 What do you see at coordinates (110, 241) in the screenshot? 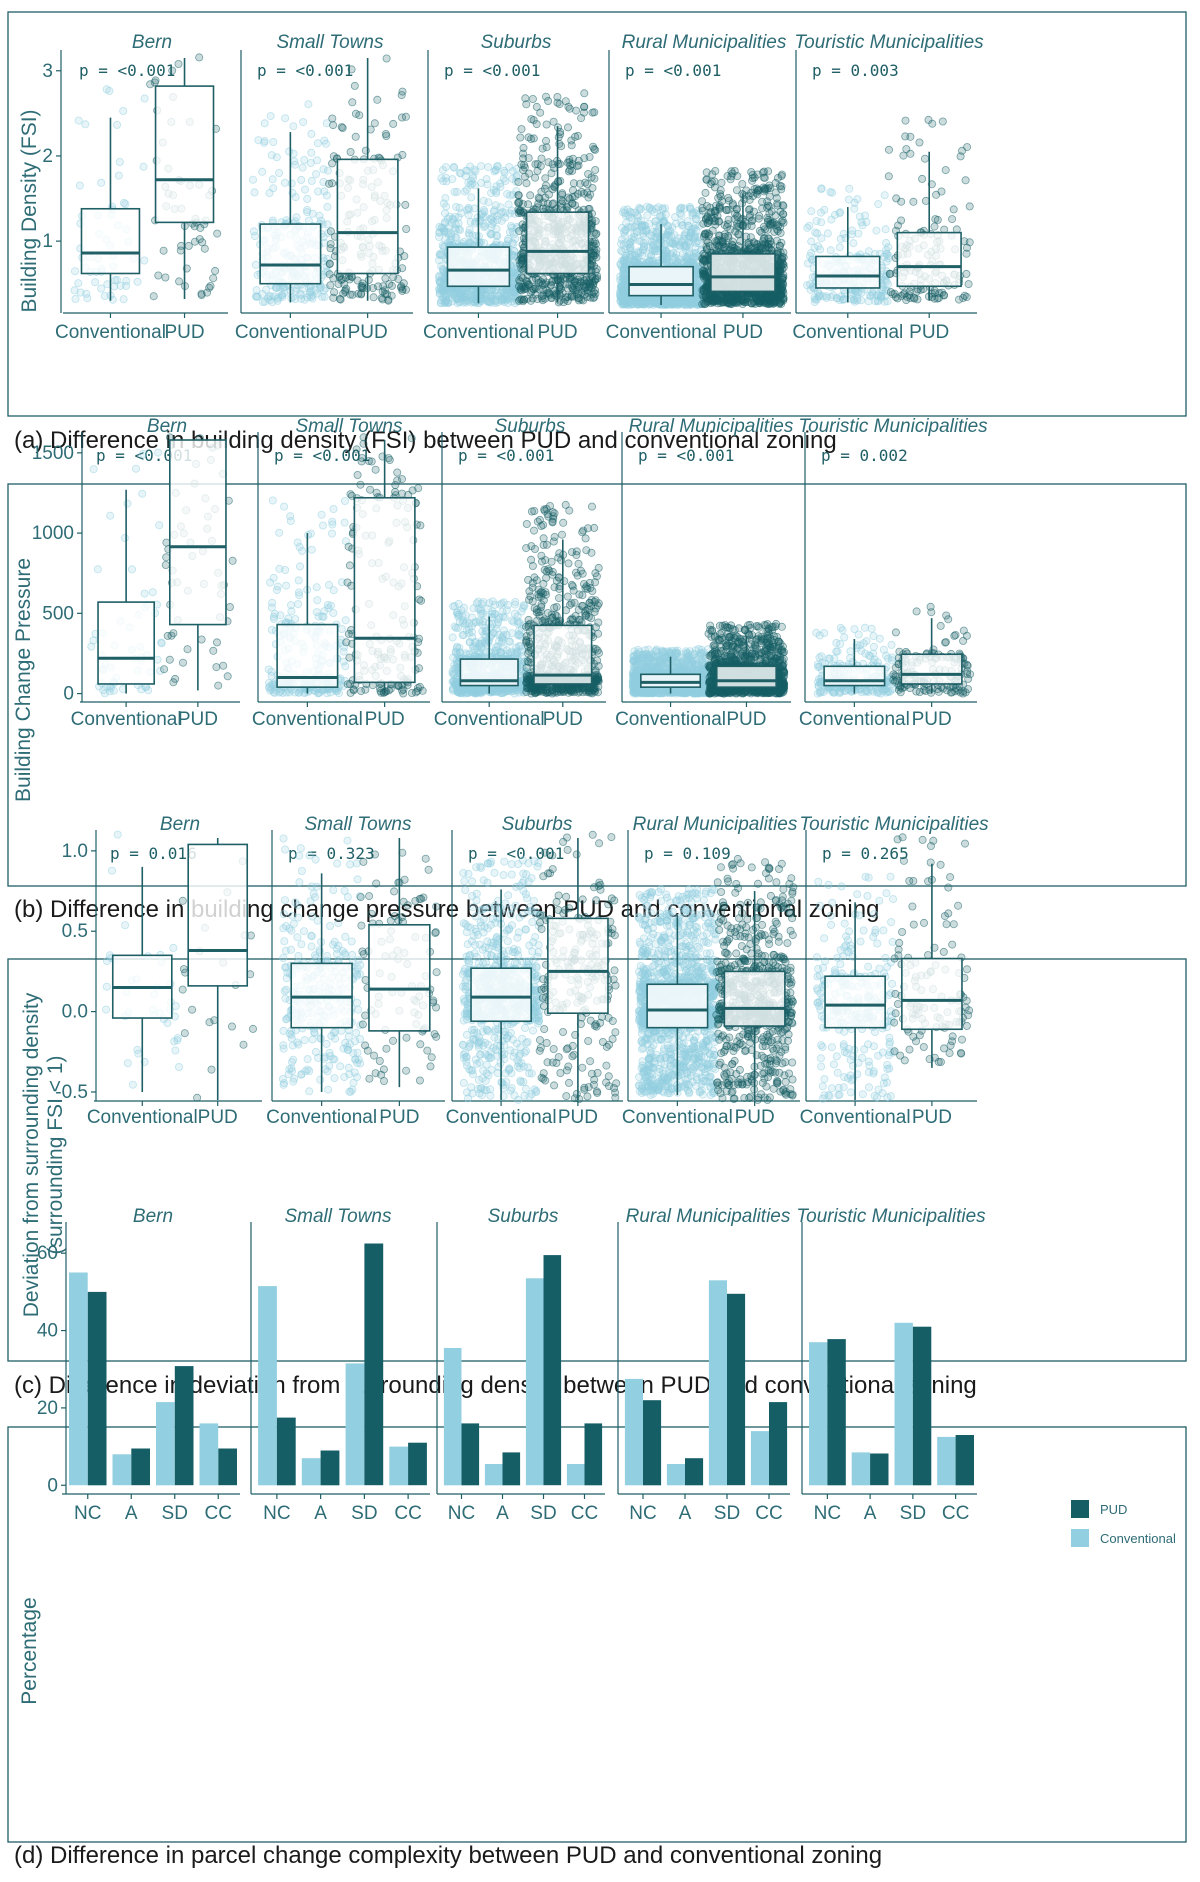
I see `box-conventional` at bounding box center [110, 241].